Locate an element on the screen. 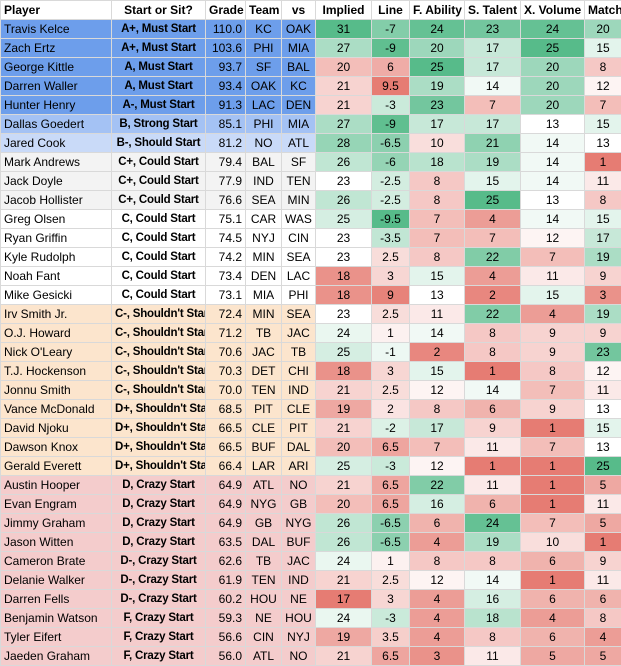 Image resolution: width=621 pixels, height=666 pixels. cell-grade: 77.9 is located at coordinates (226, 181).